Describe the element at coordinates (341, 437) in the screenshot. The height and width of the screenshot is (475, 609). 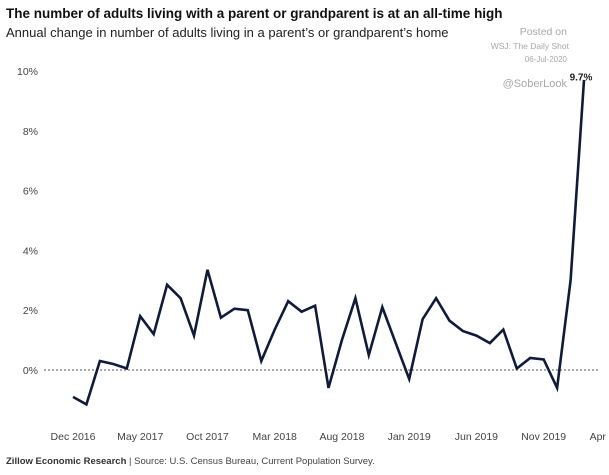
I see `x-tick-label: Aug 2018` at that location.